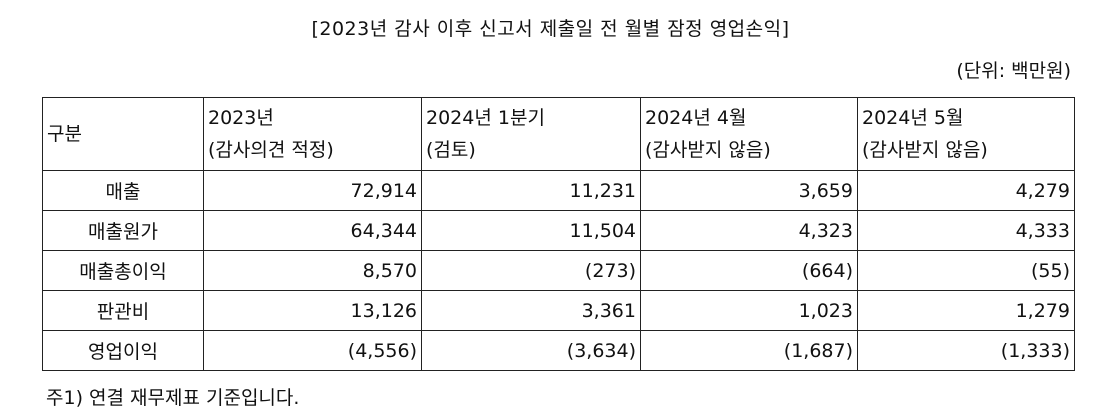 This screenshot has width=1101, height=418. What do you see at coordinates (966, 310) in the screenshot?
I see `cell: 1,279` at bounding box center [966, 310].